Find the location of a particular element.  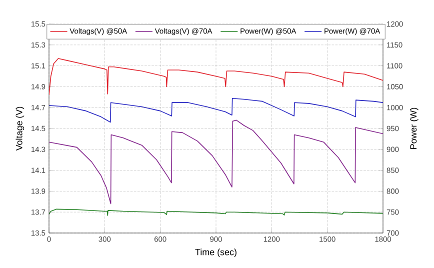

y2-axis-title: Power (W) is located at coordinates (414, 128).